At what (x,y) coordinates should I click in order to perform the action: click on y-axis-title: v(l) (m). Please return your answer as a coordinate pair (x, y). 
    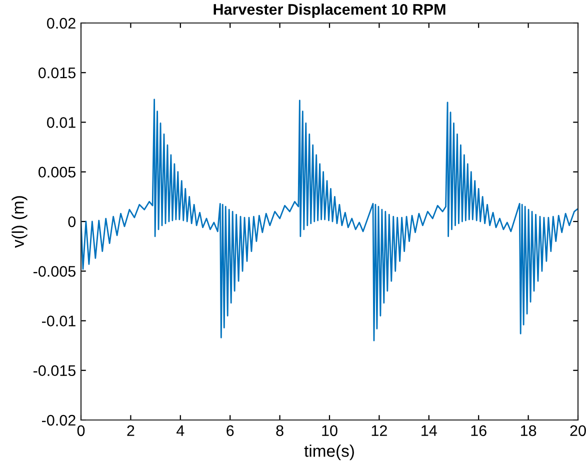
    Looking at the image, I should click on (20, 222).